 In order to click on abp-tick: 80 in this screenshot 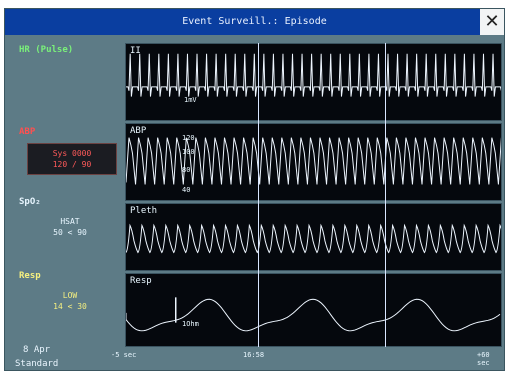, I will do `click(186, 170)`.